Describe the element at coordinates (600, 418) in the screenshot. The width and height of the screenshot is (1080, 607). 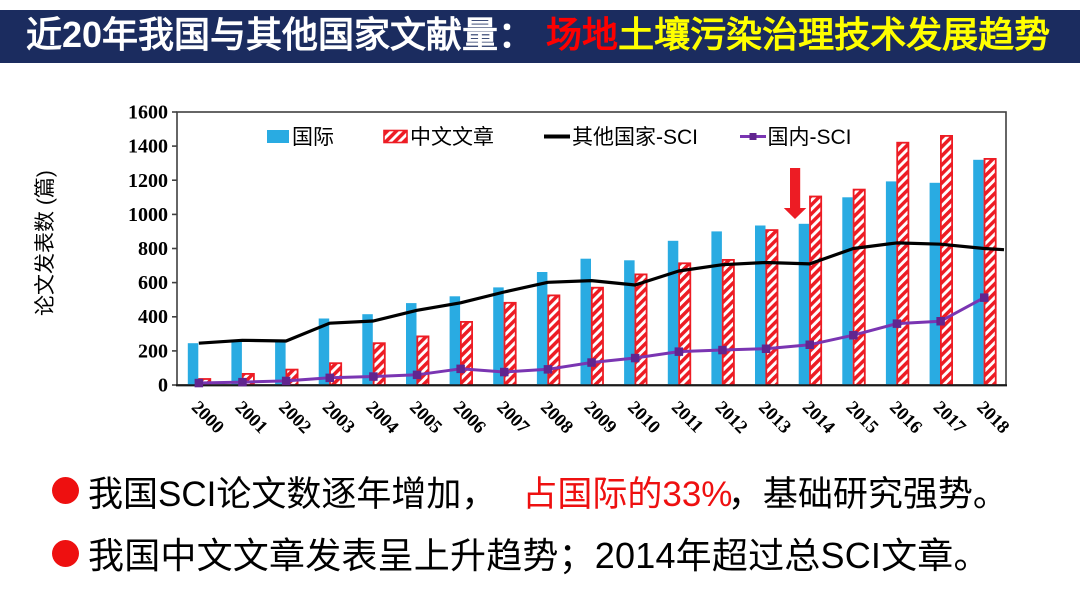
I see `svg-text: 2009` at that location.